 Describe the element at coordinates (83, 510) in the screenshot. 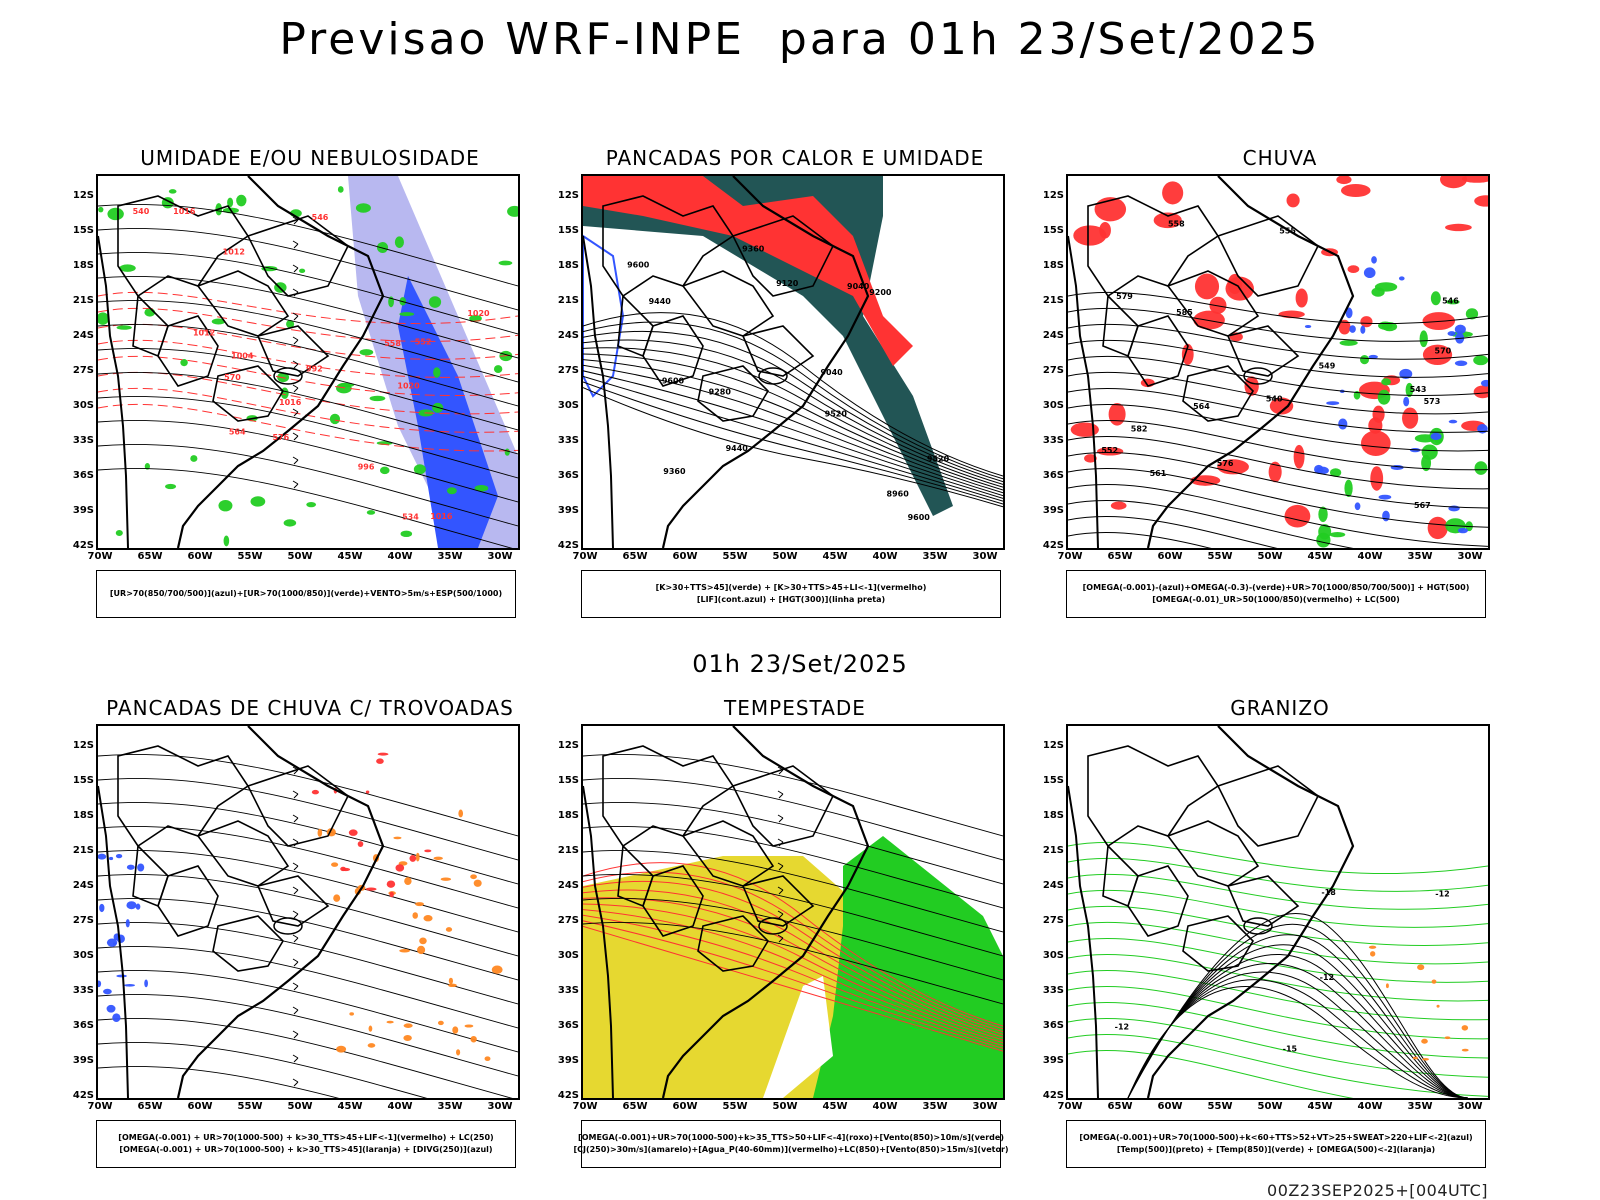

I see `lat-tick-label: 39S` at that location.